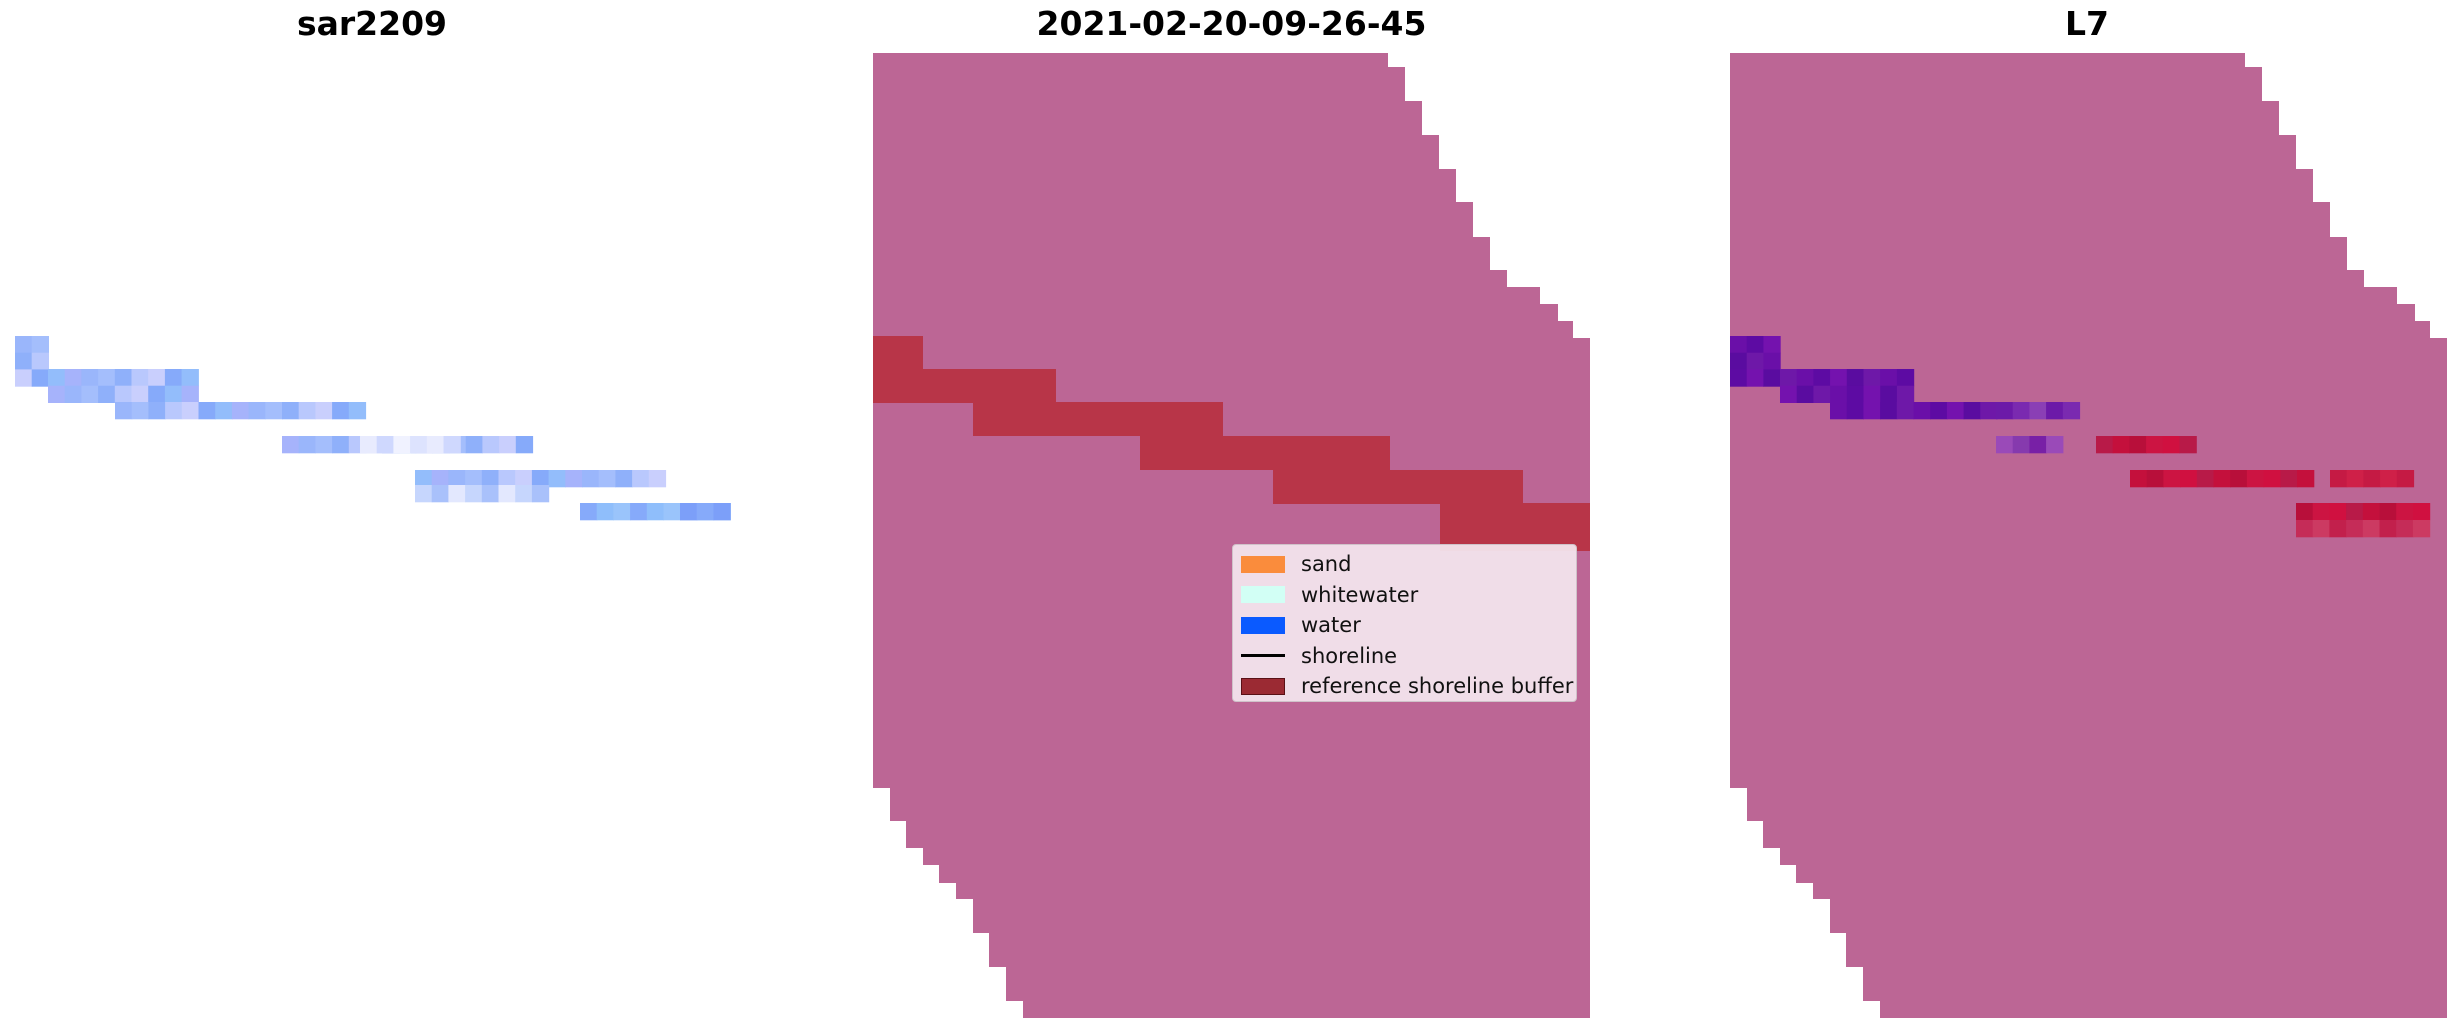 The image size is (2460, 1032). I want to click on reference-shoreline-buffer, so click(1515, 527).